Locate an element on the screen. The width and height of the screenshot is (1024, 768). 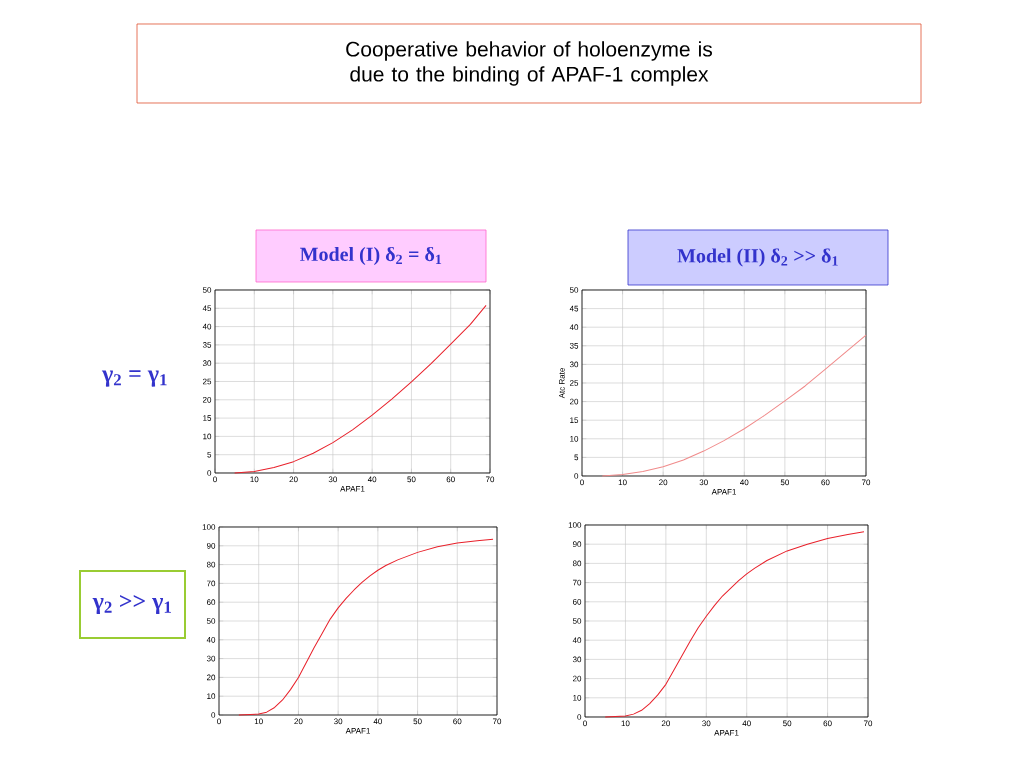
text: γ$_{2}$ = γ$_{1}$ is located at coordinates (134, 378).